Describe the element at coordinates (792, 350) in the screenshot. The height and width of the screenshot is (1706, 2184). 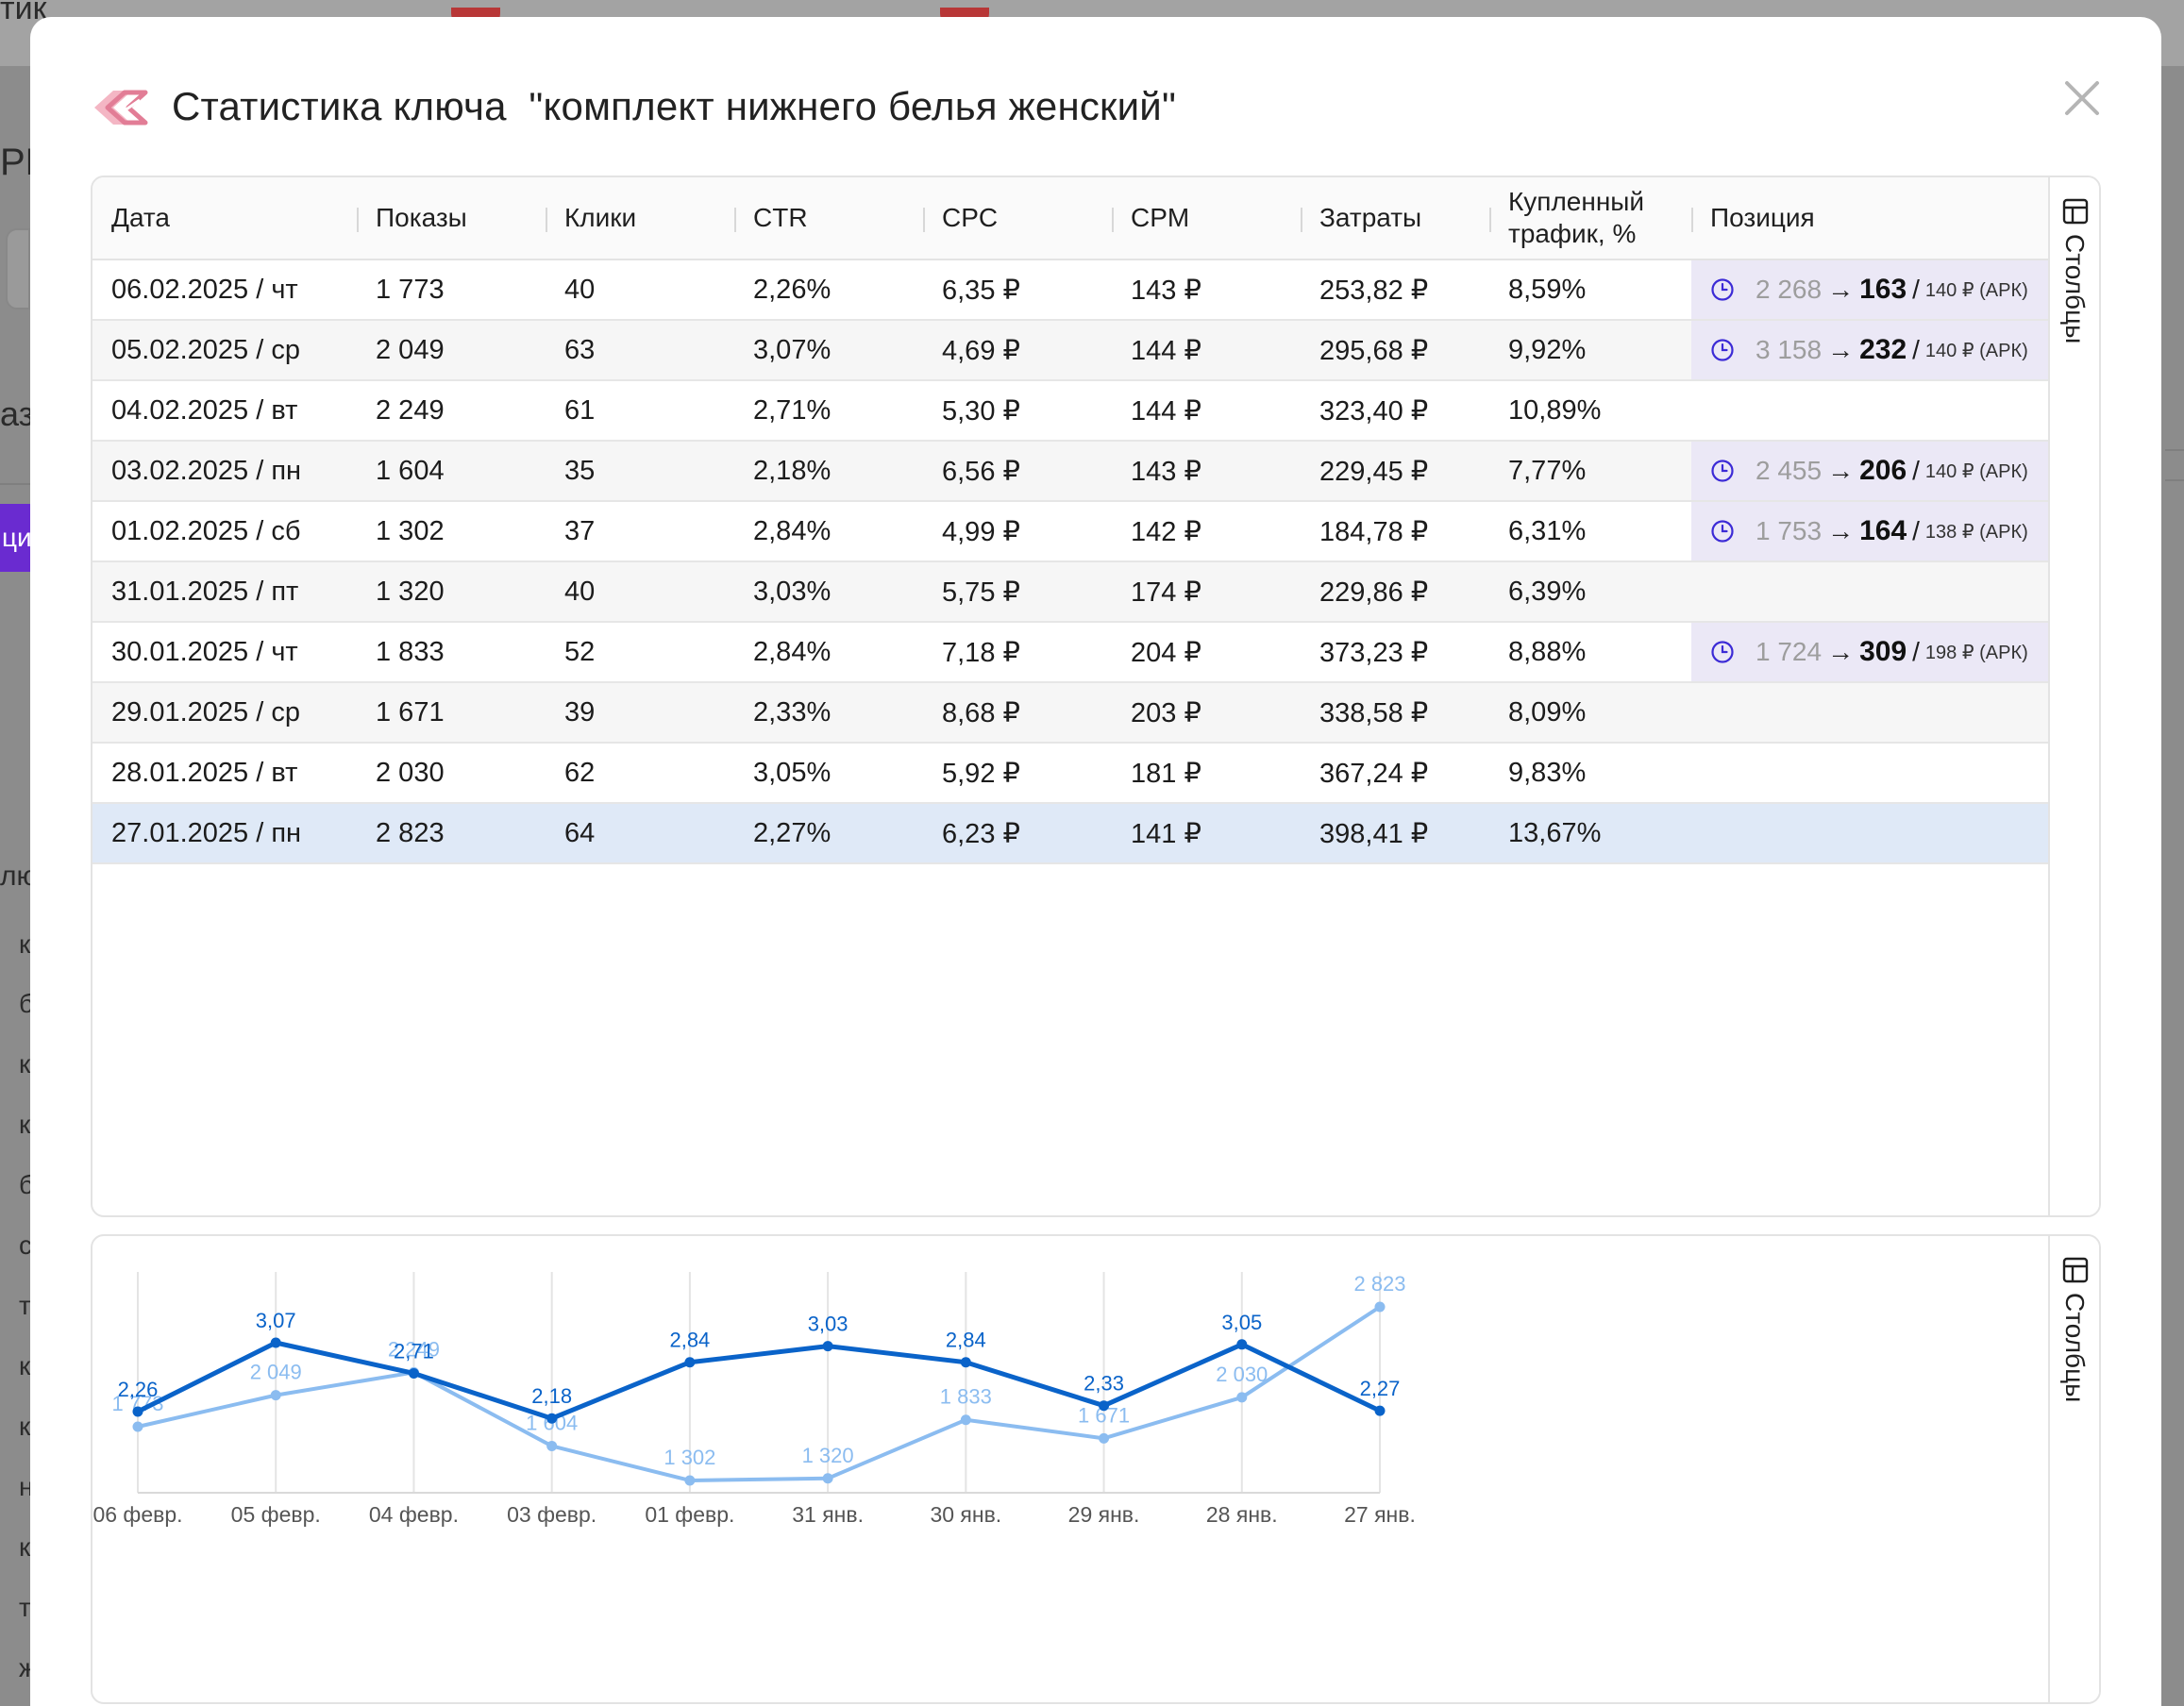
I see `cell-ctr: 3,07%` at that location.